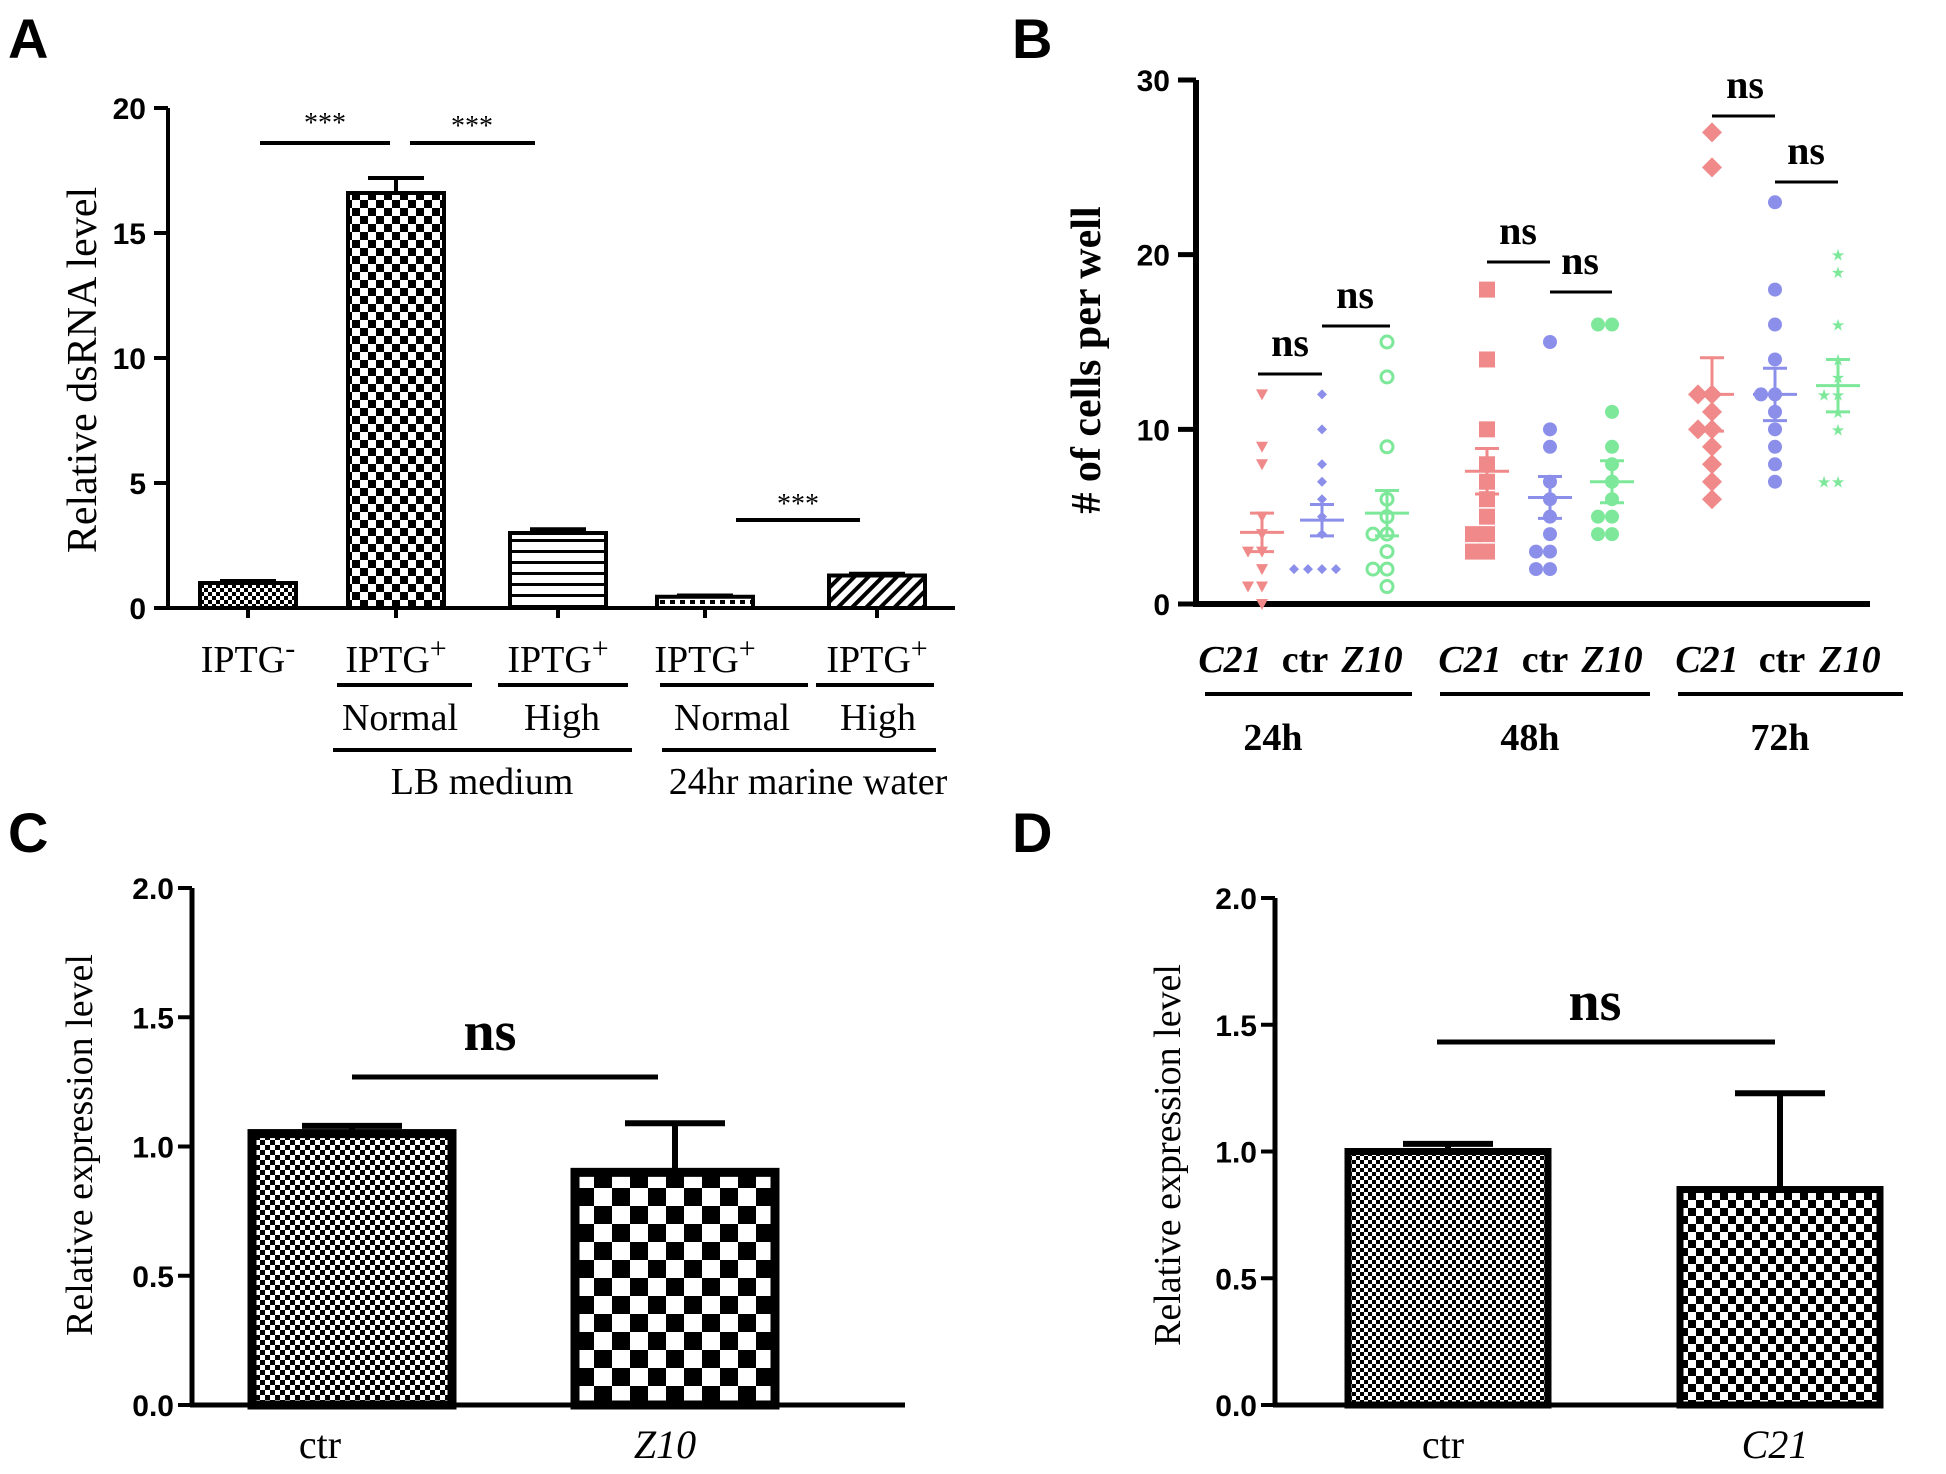 The image size is (1946, 1474). I want to click on panel-c-significance: ns, so click(490, 1032).